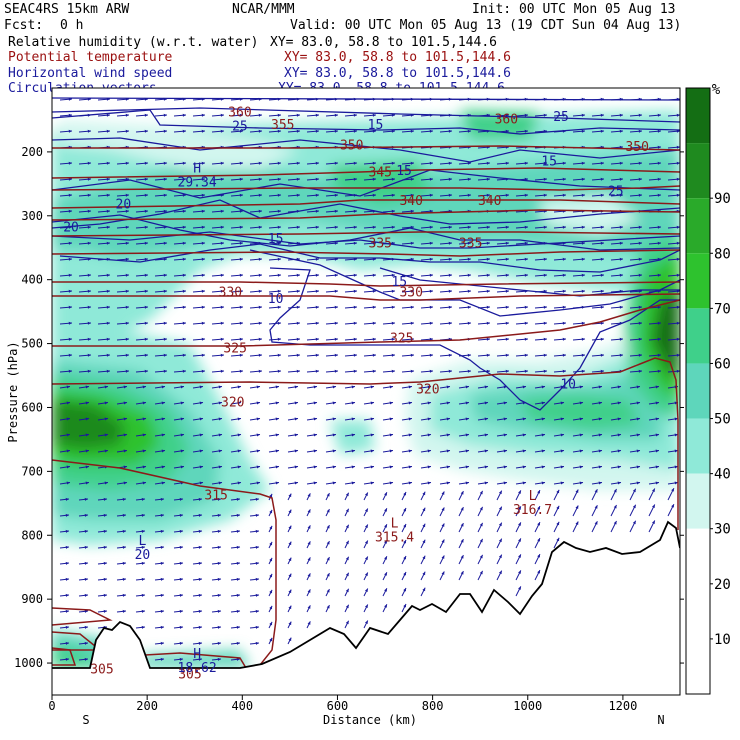 This screenshot has height=740, width=740. I want to click on theta-label: 340, so click(489, 201).